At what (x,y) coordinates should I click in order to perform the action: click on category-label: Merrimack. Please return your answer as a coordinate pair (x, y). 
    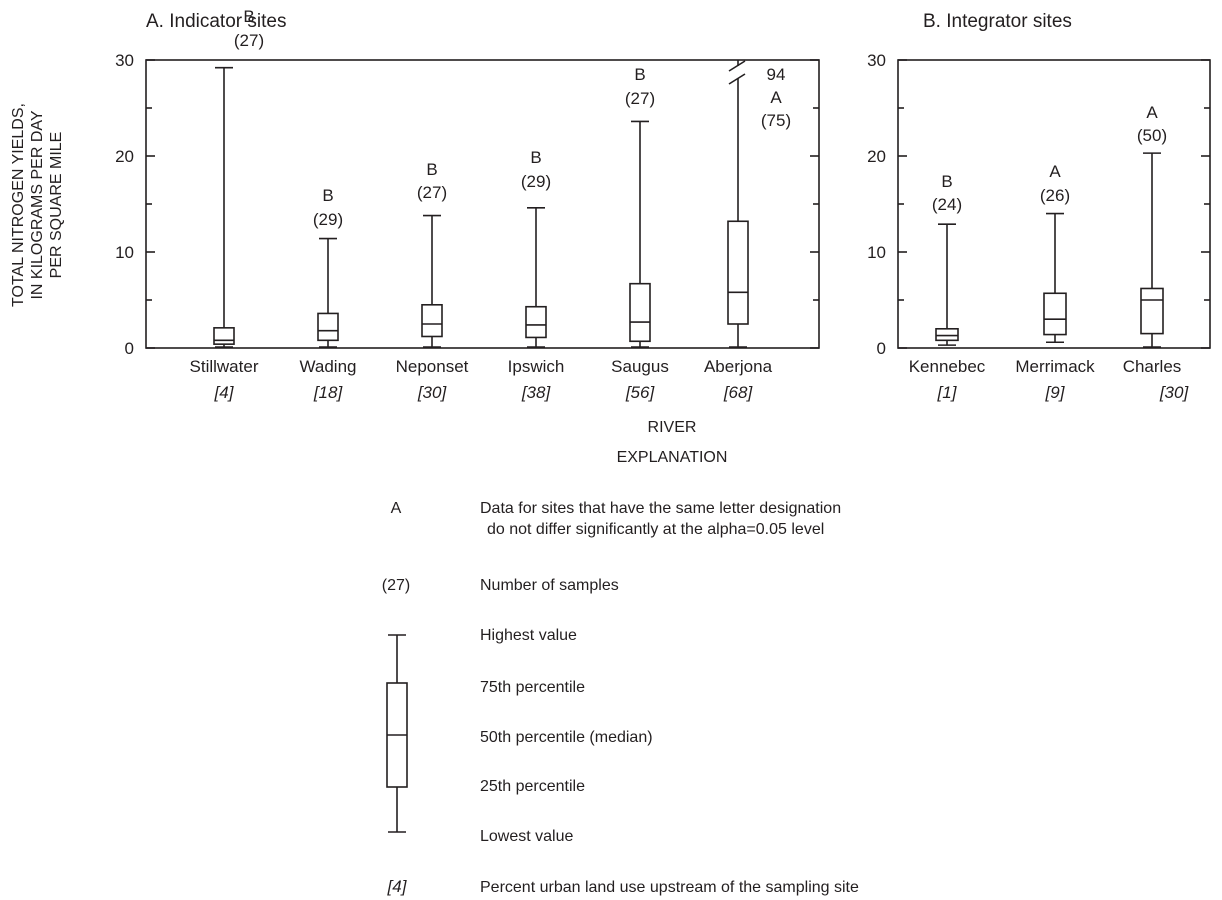
    Looking at the image, I should click on (1055, 366).